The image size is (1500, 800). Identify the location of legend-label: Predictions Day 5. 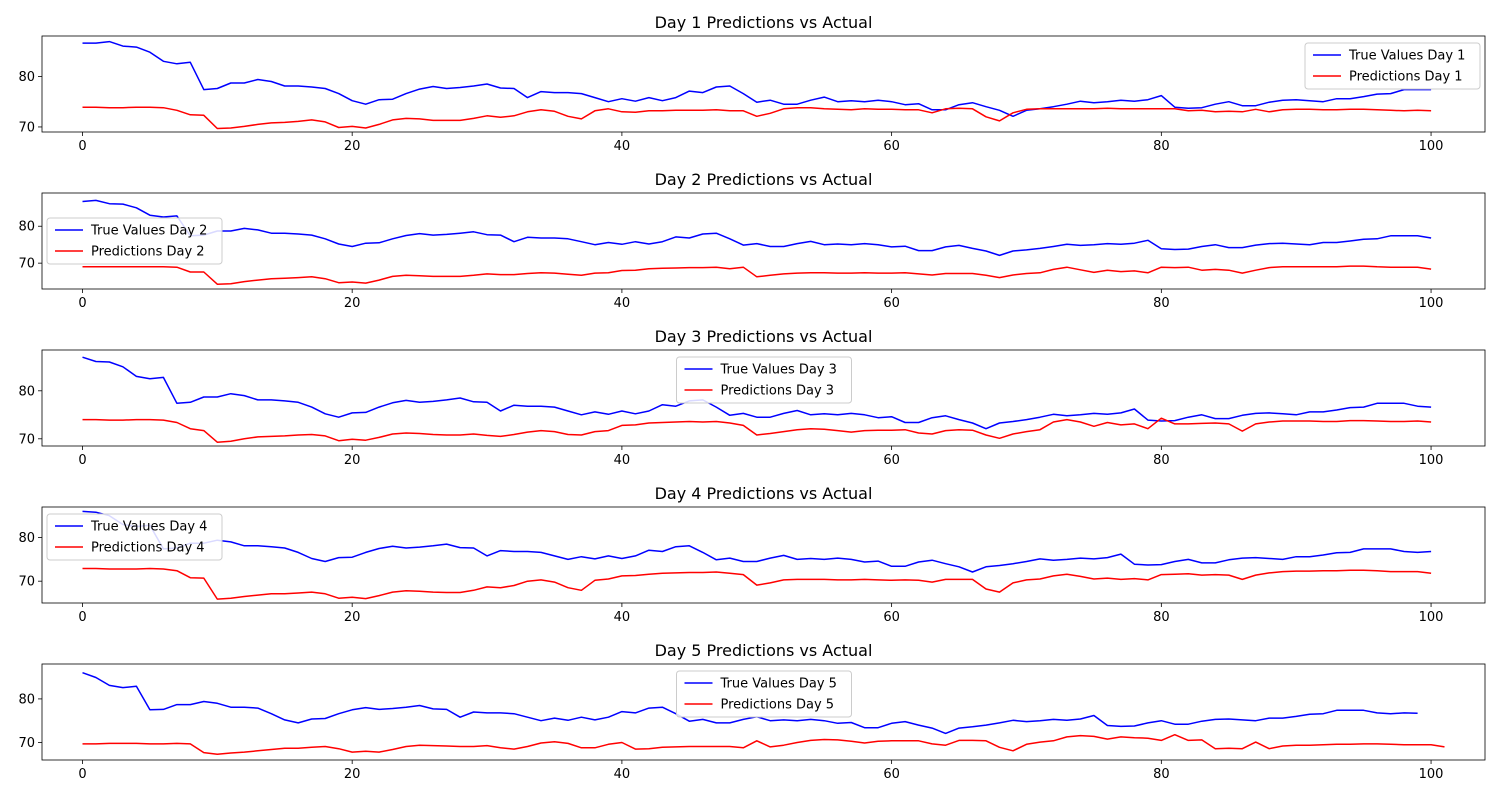
(778, 705).